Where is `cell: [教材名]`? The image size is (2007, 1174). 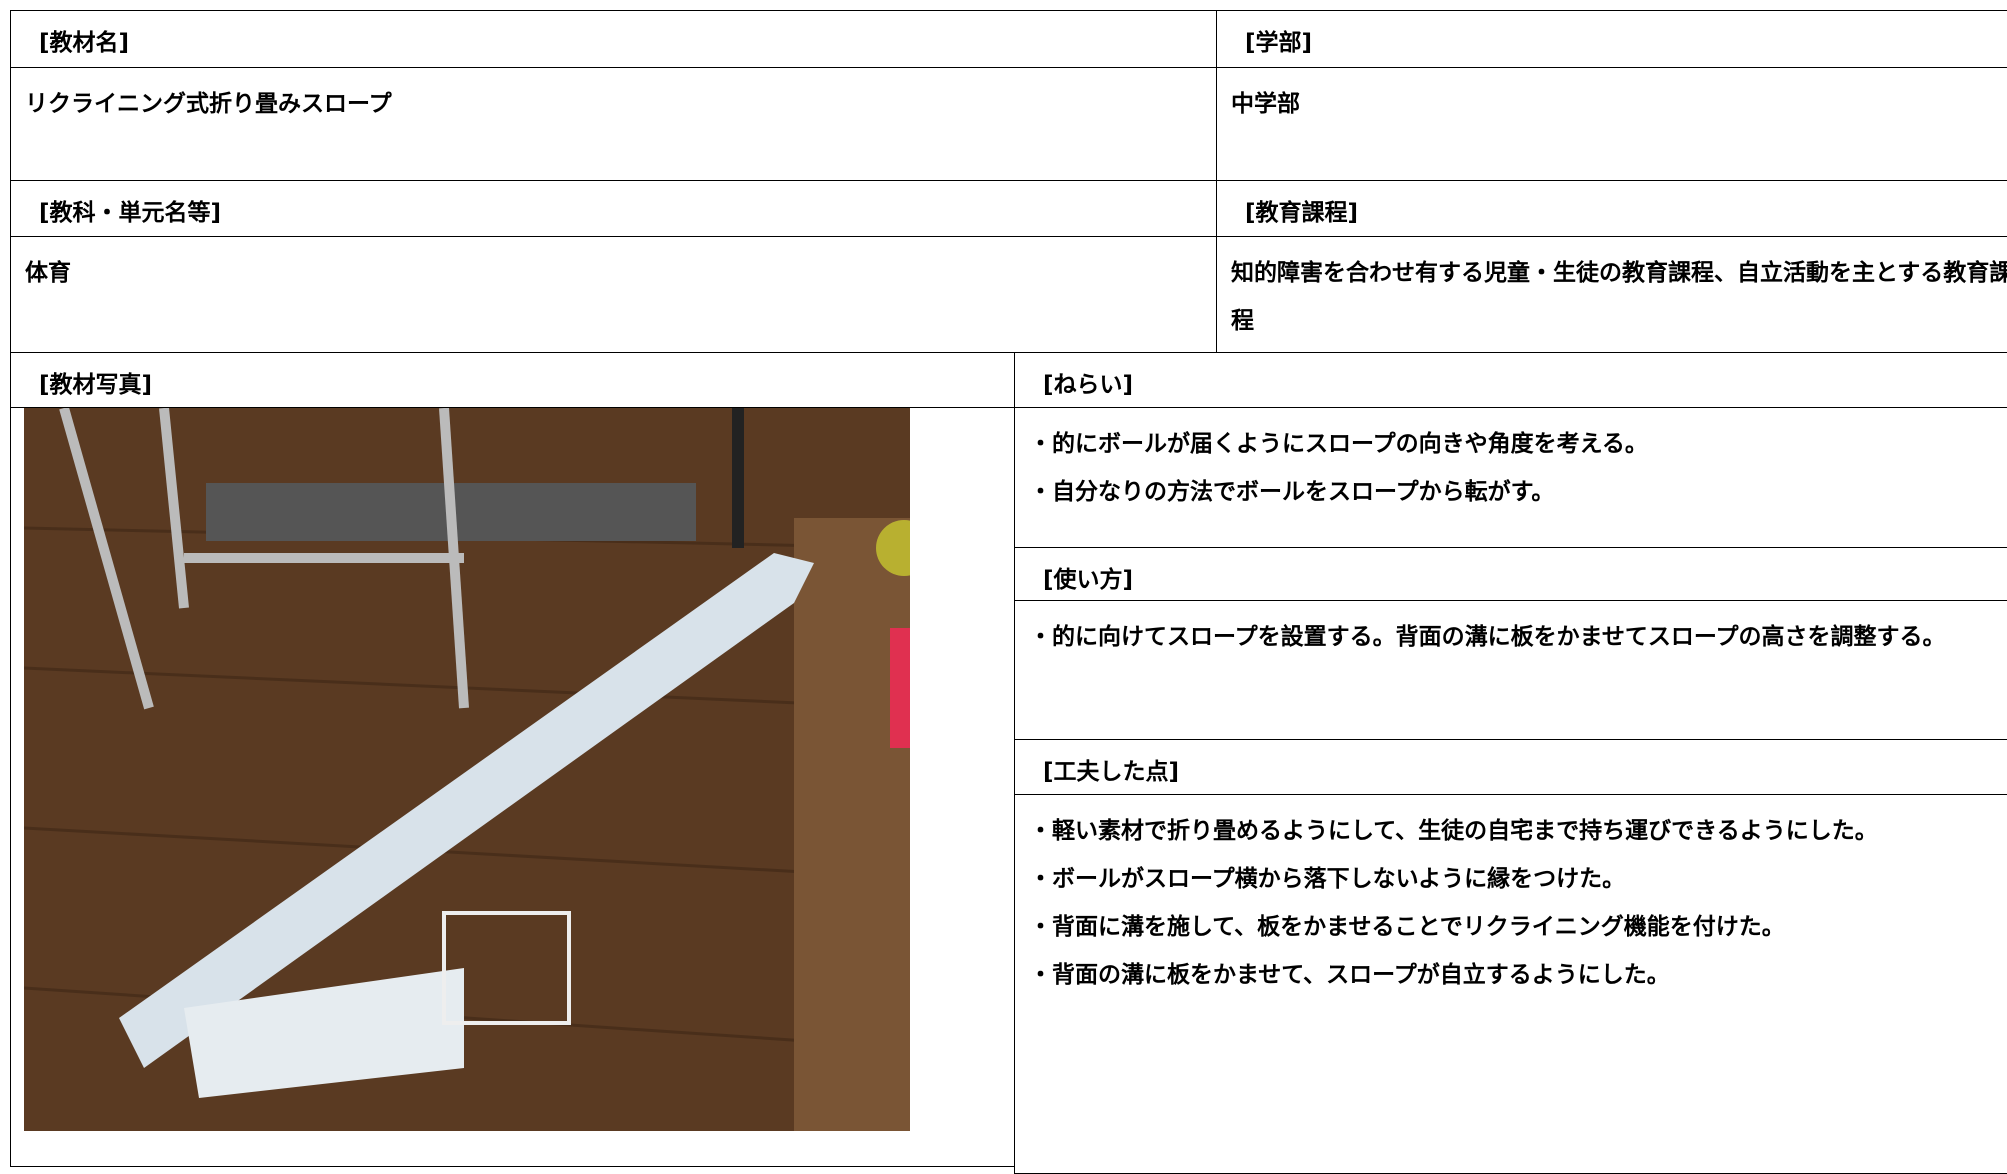
cell: [教材名] is located at coordinates (613, 39).